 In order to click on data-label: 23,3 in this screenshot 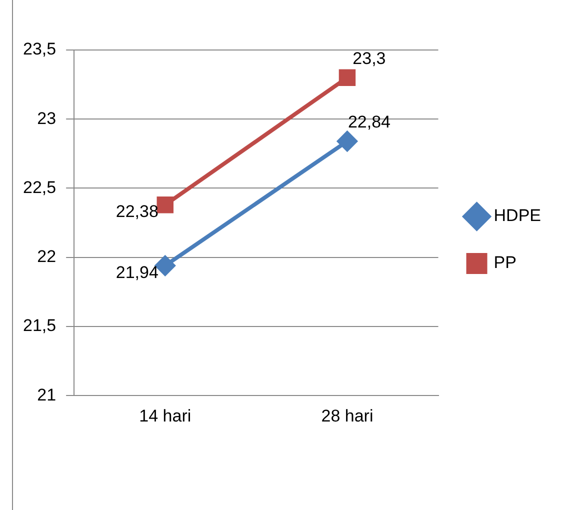, I will do `click(369, 58)`.